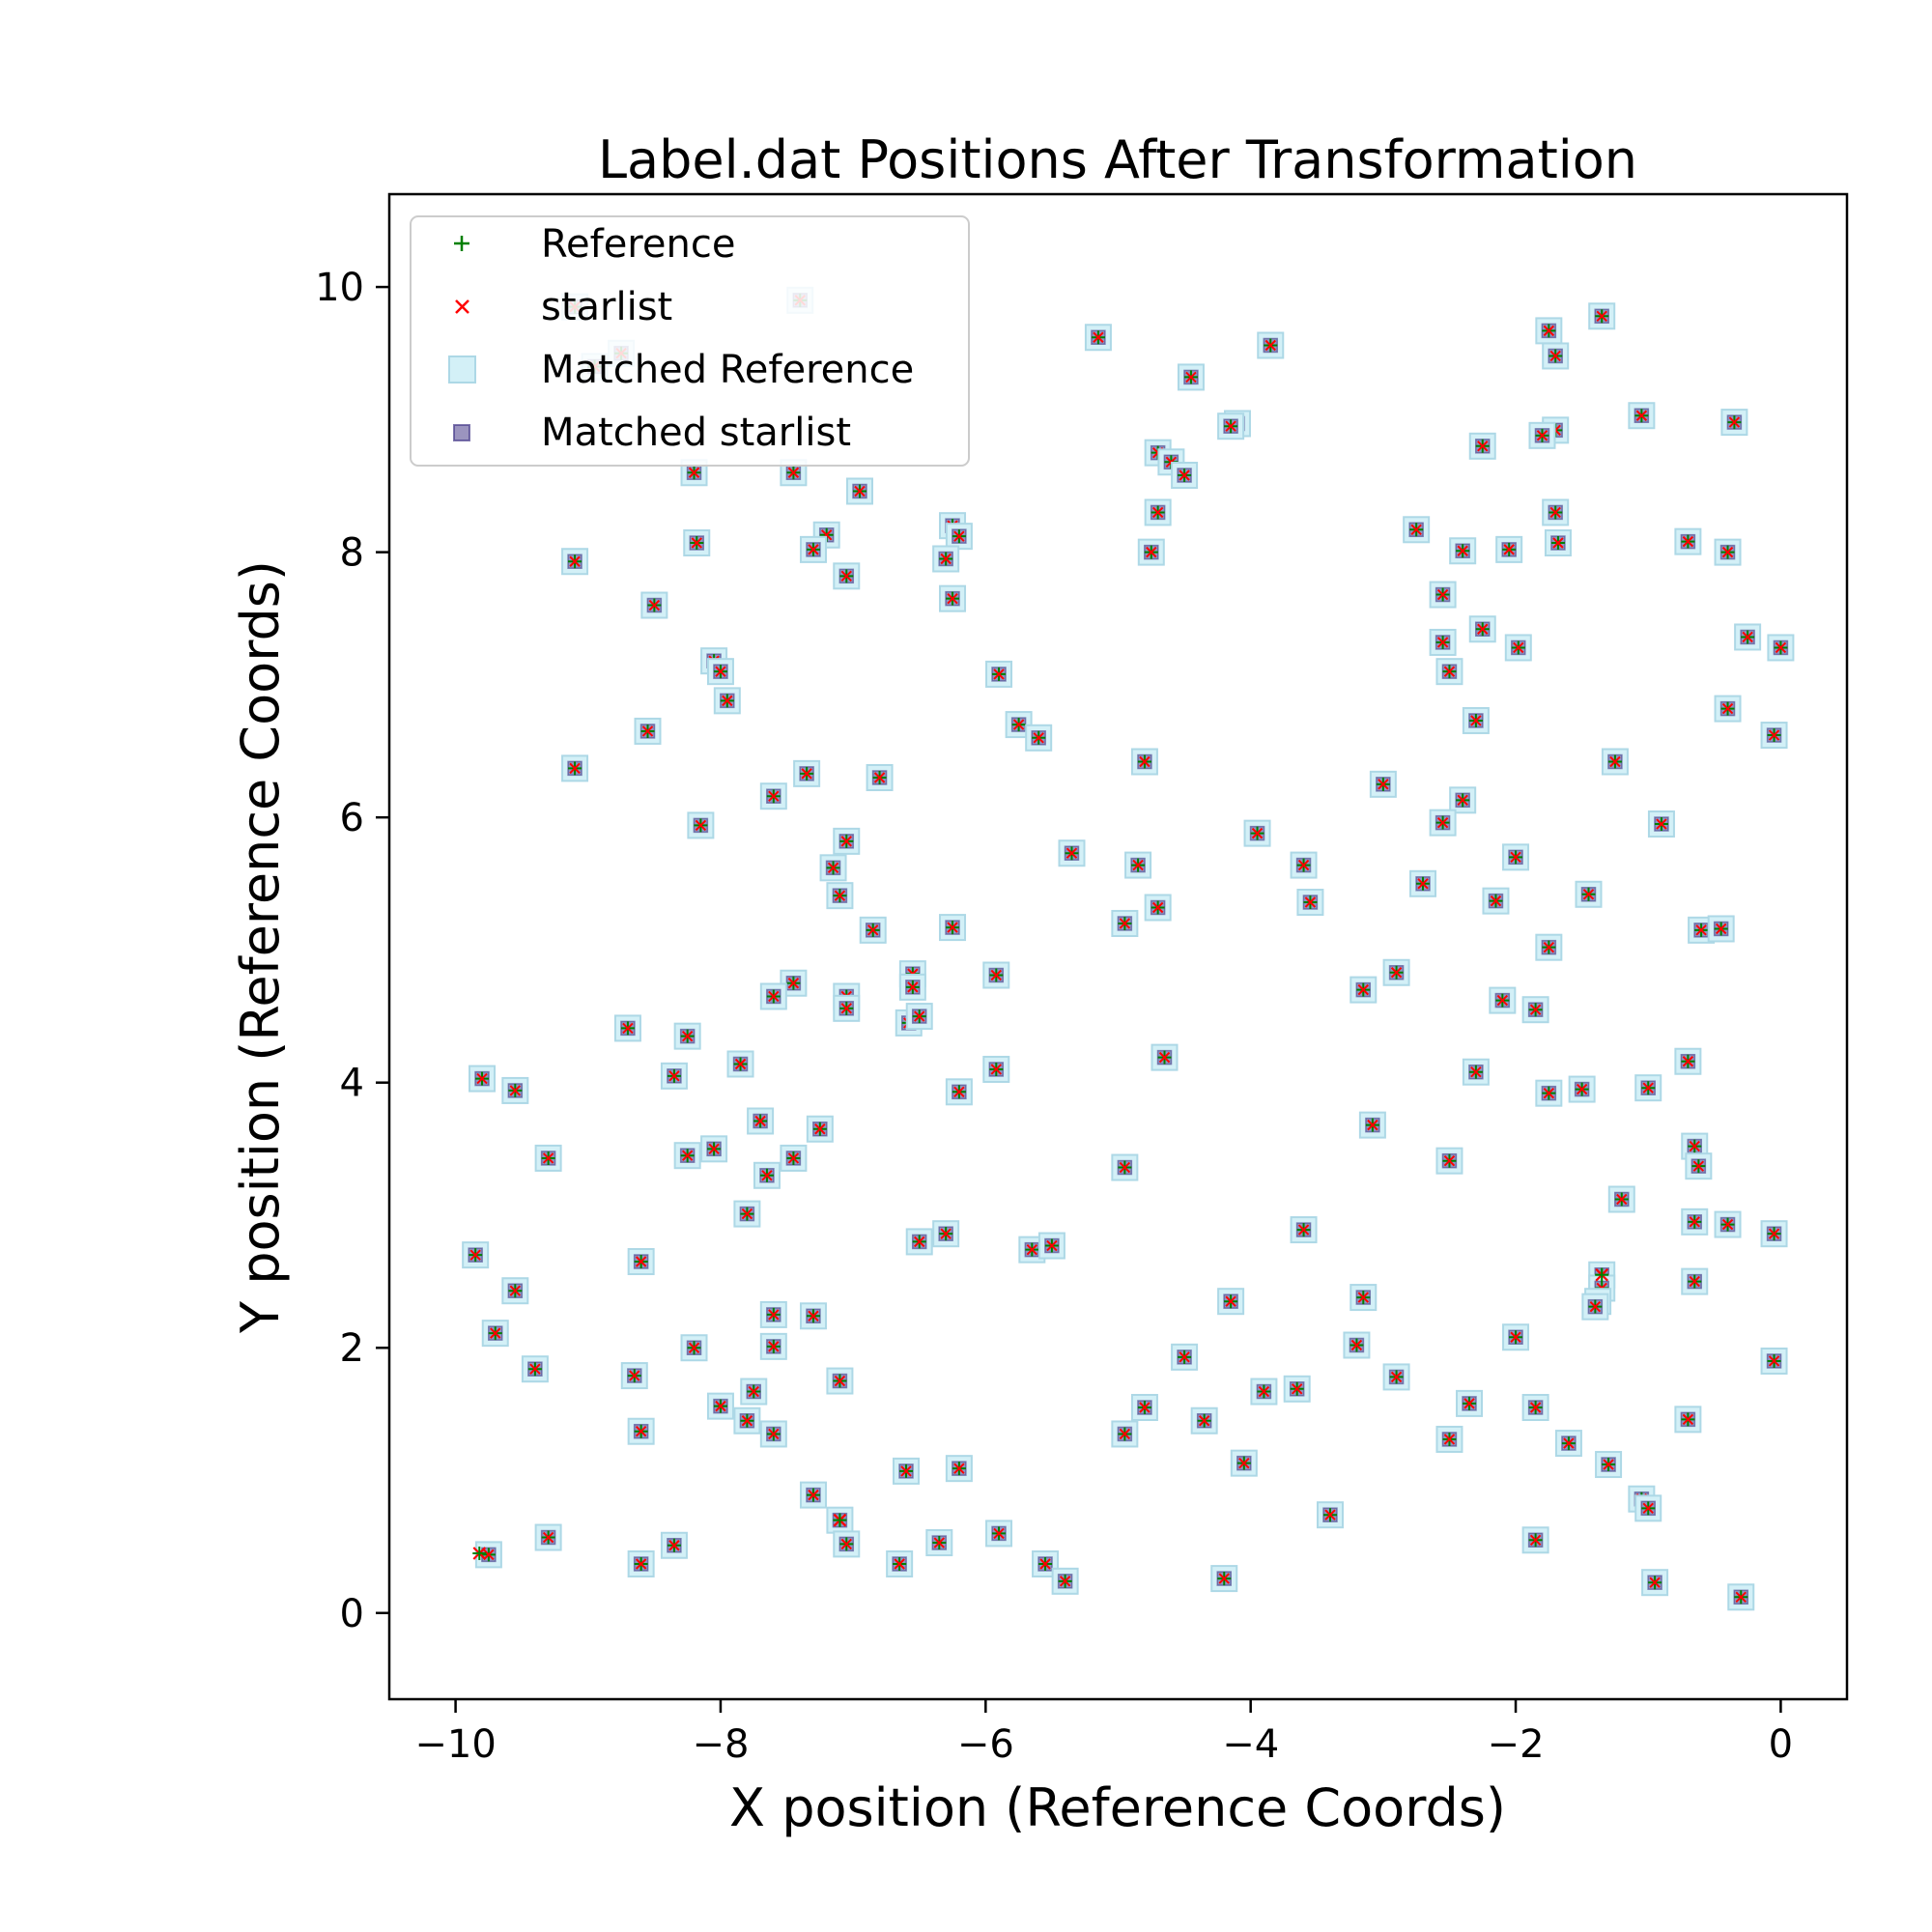  Describe the element at coordinates (339, 288) in the screenshot. I see `y-tick-label: 10` at that location.